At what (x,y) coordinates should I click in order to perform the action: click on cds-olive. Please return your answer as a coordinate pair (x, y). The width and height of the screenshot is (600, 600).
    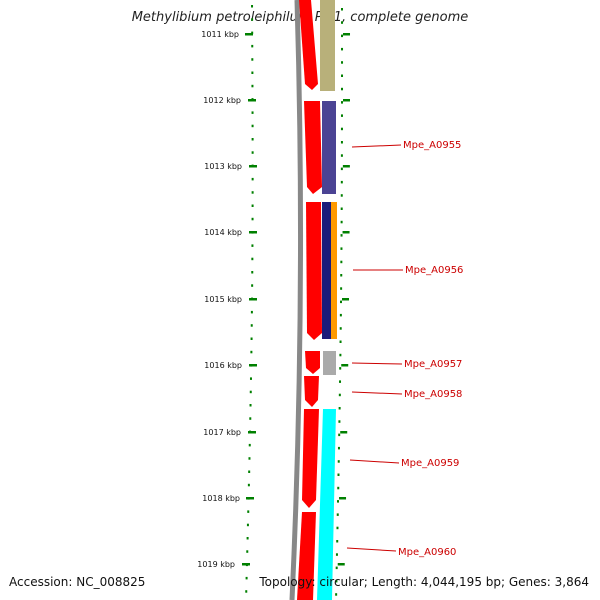
    Looking at the image, I should click on (327, 45).